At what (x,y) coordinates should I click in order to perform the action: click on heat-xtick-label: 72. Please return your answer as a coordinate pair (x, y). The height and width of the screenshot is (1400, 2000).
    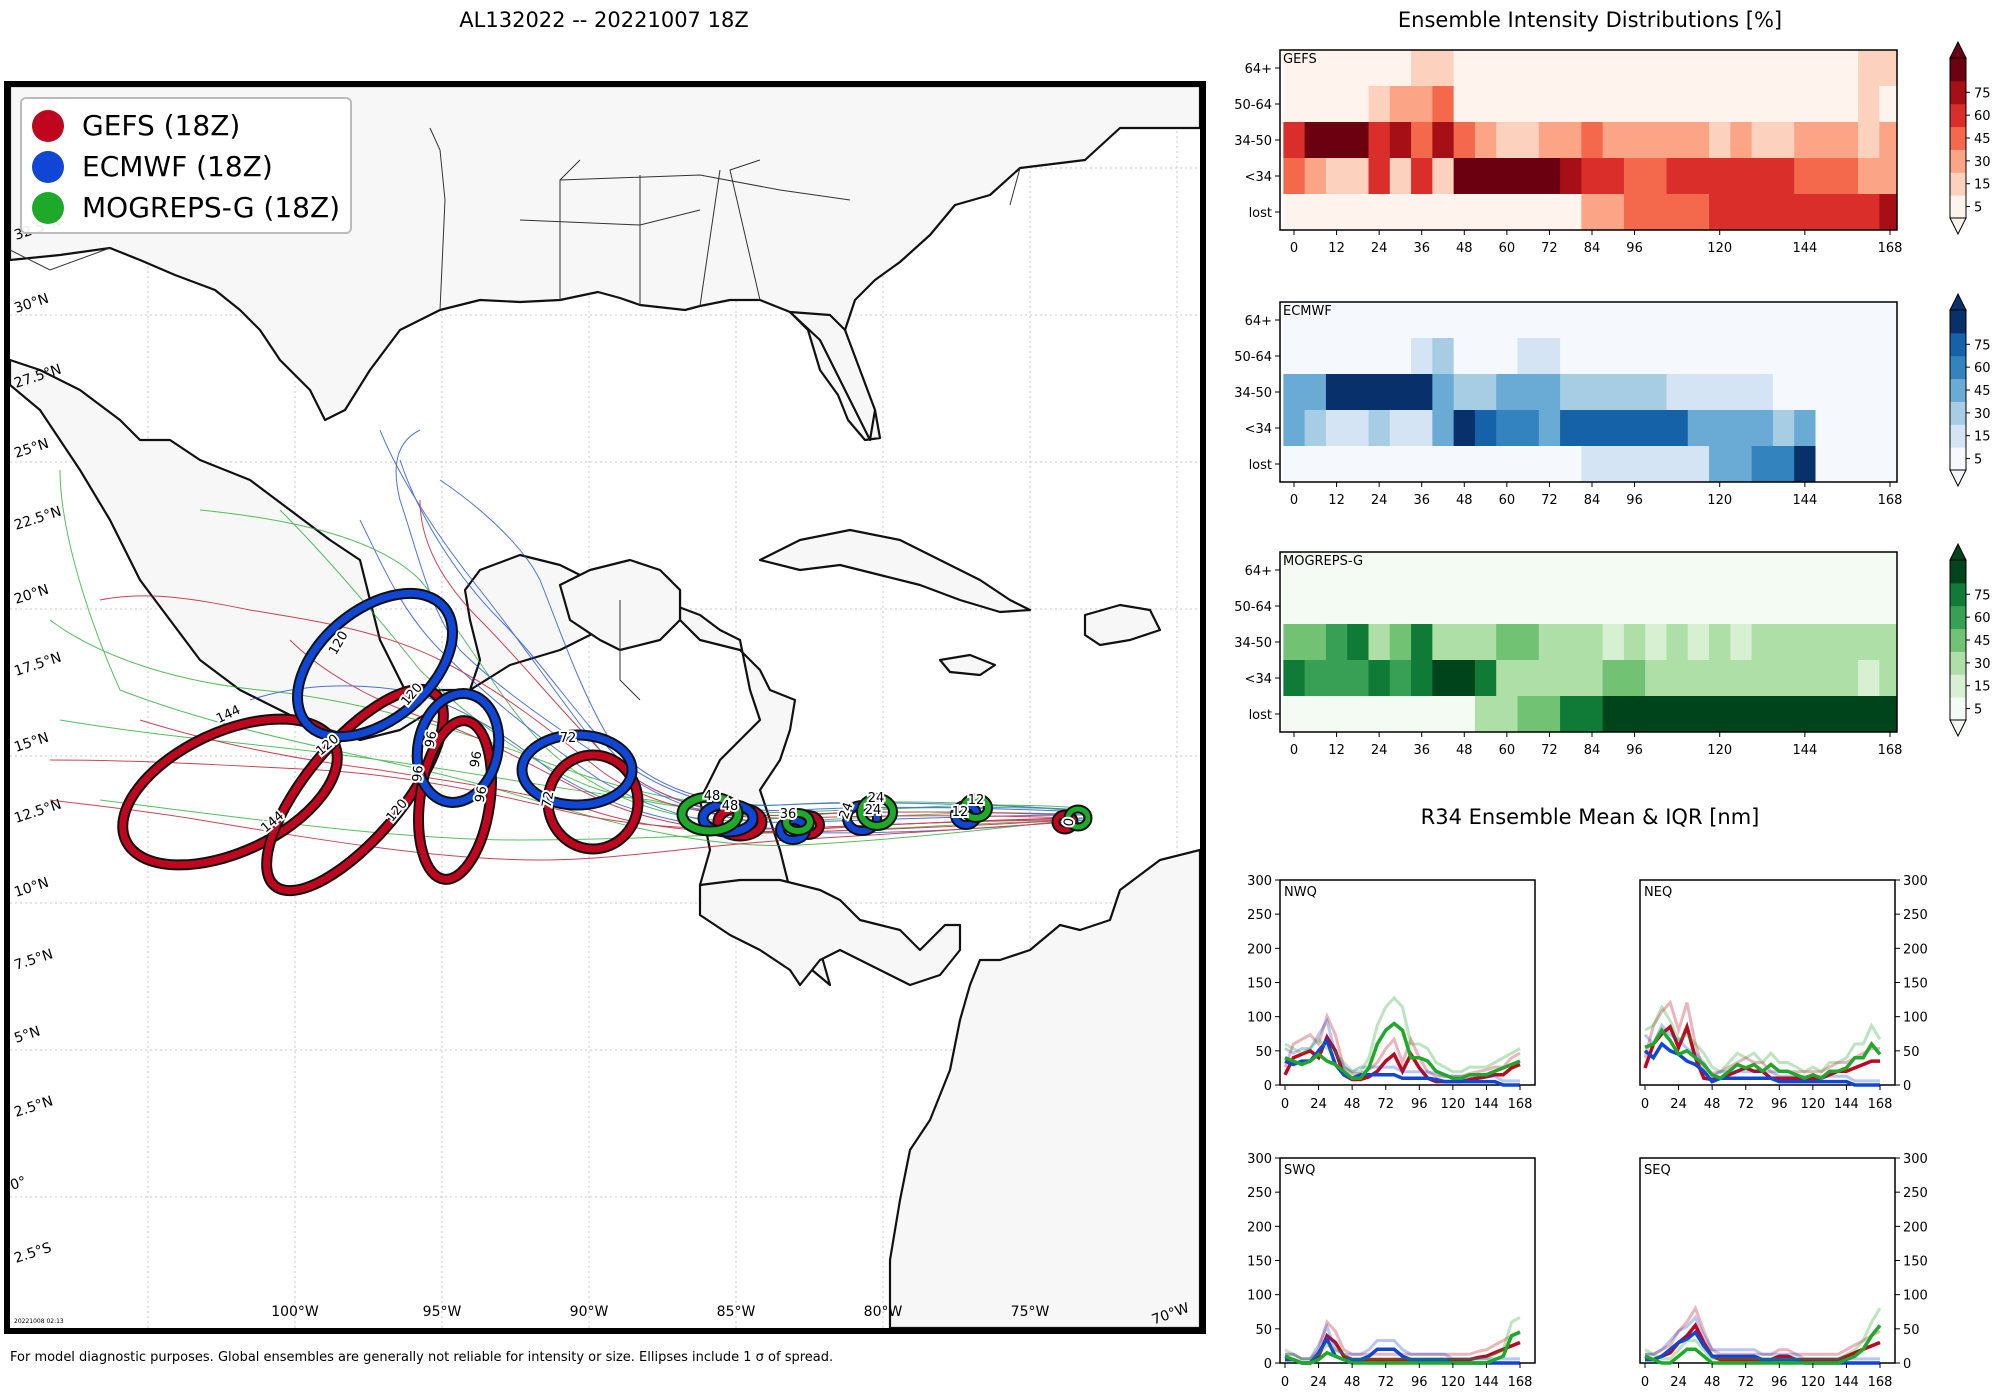
    Looking at the image, I should click on (1549, 248).